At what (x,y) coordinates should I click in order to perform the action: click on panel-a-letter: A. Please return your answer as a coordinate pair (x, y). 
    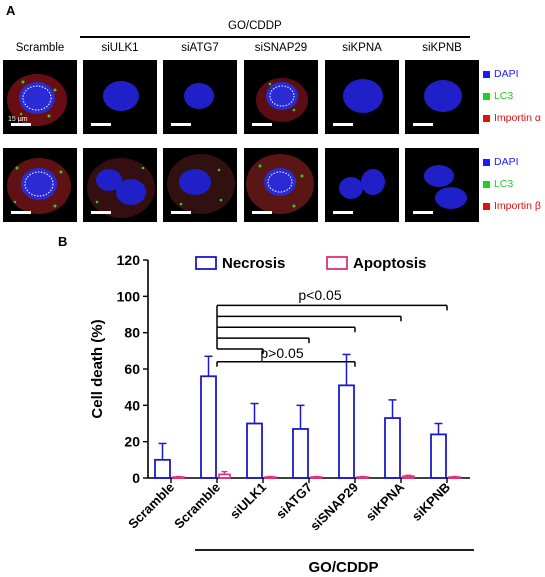
    Looking at the image, I should click on (11, 10).